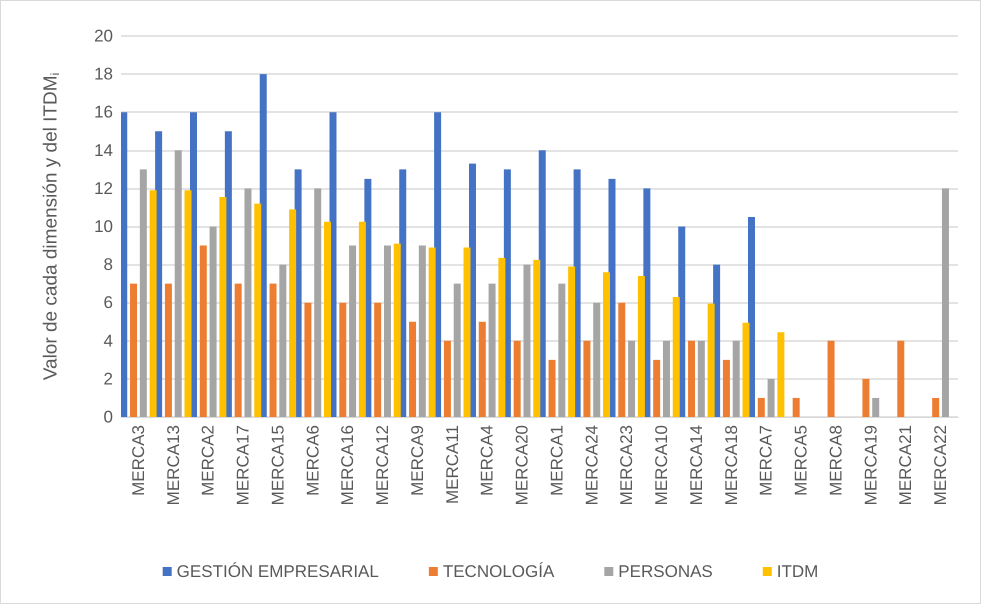  What do you see at coordinates (522, 465) in the screenshot?
I see `x-tick-label: MERCA20` at bounding box center [522, 465].